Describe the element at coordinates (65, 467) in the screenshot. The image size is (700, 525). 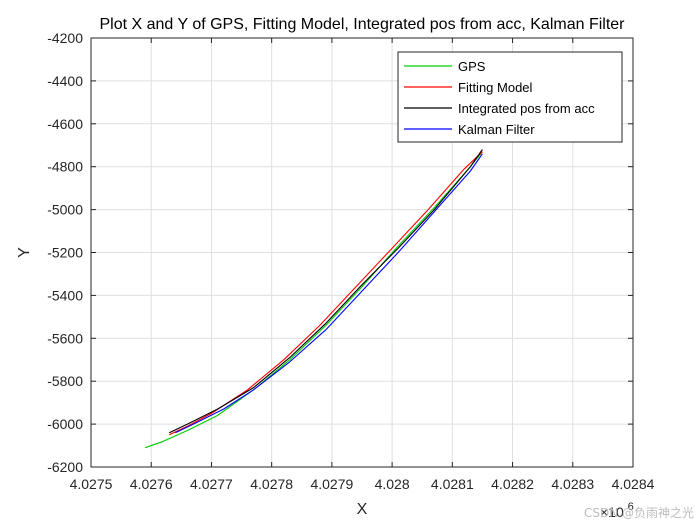
I see `y-tick-label: -6200` at that location.